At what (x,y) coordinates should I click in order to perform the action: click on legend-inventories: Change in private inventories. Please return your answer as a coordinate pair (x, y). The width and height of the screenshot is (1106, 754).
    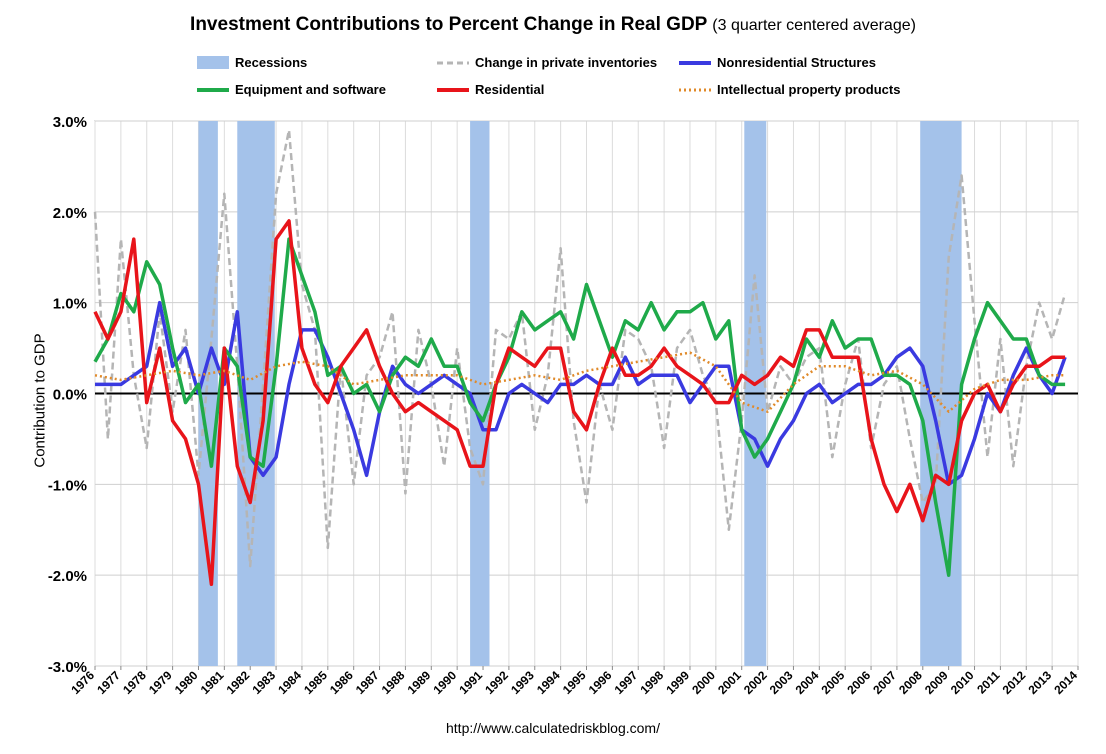
    Looking at the image, I should click on (566, 62).